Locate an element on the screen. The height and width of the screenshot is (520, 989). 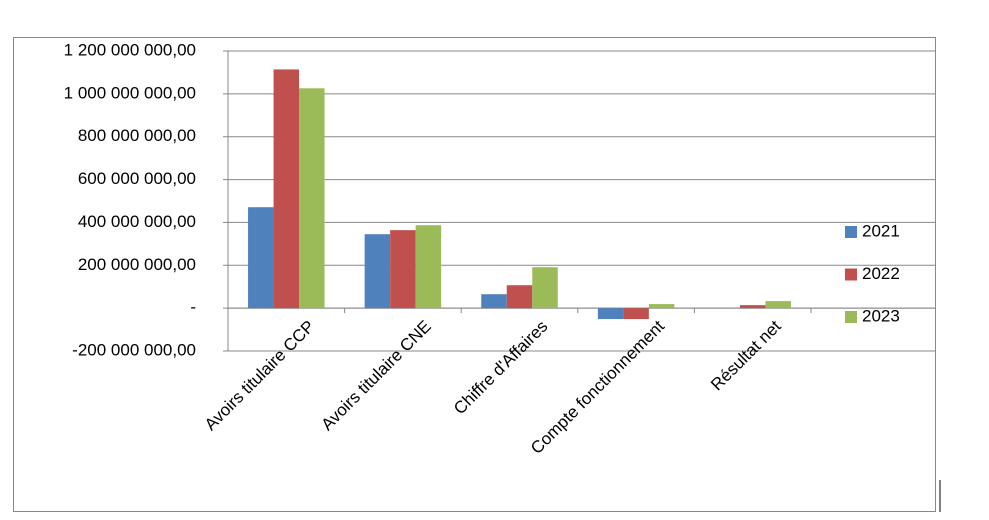
y-tick-label: -200 000 000,00 is located at coordinates (134, 349).